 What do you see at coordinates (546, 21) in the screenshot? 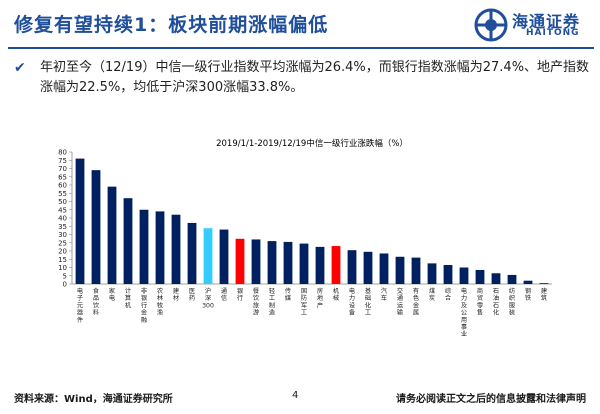
I see `logo-text-cn: 海通证券` at bounding box center [546, 21].